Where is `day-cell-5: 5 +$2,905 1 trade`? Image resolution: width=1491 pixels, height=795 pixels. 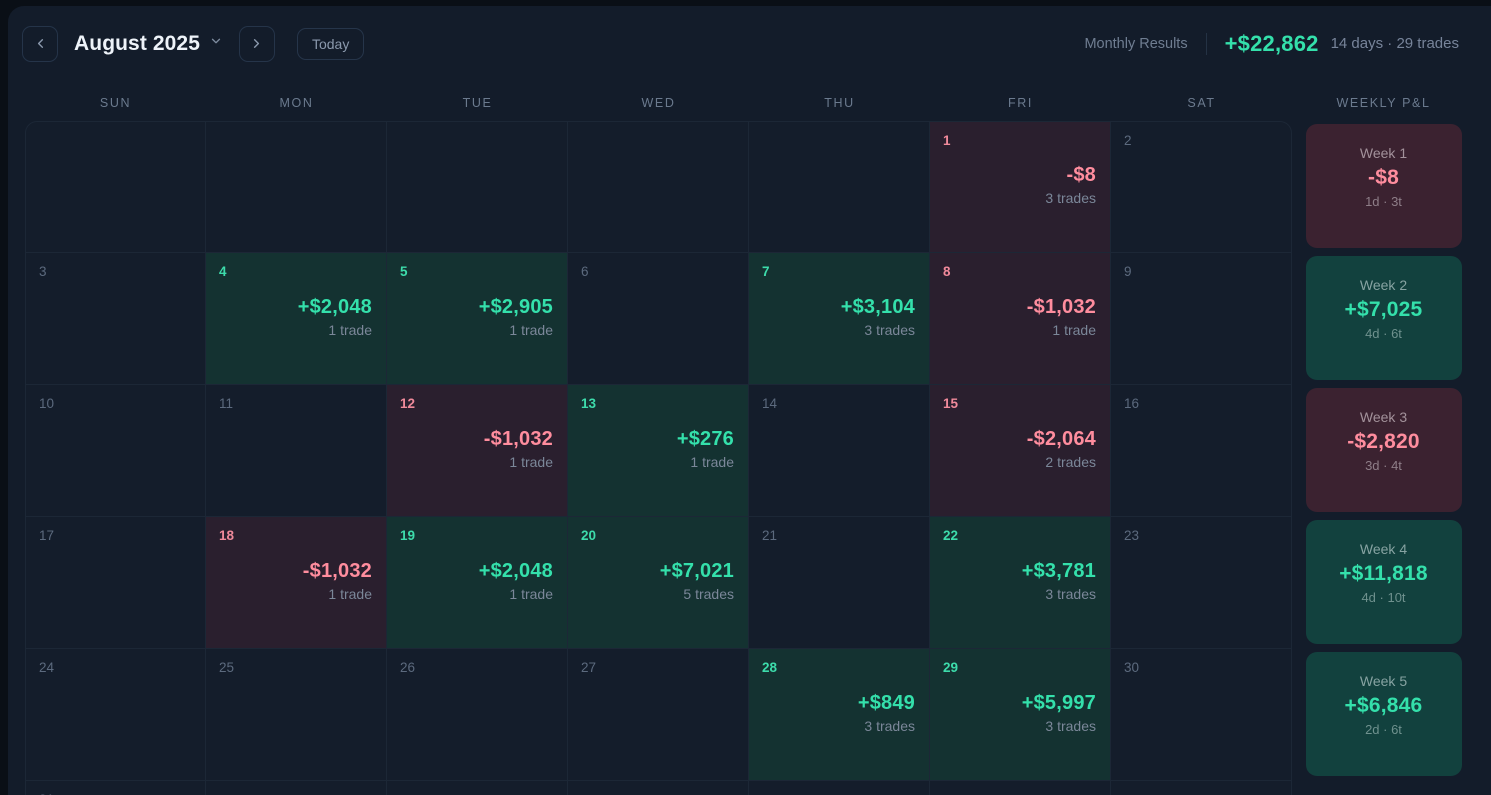 day-cell-5: 5 +$2,905 1 trade is located at coordinates (477, 319).